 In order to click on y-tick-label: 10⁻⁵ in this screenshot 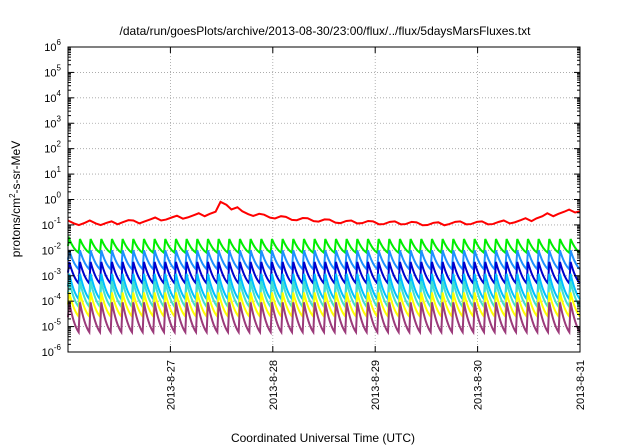, I will do `click(52, 326)`.